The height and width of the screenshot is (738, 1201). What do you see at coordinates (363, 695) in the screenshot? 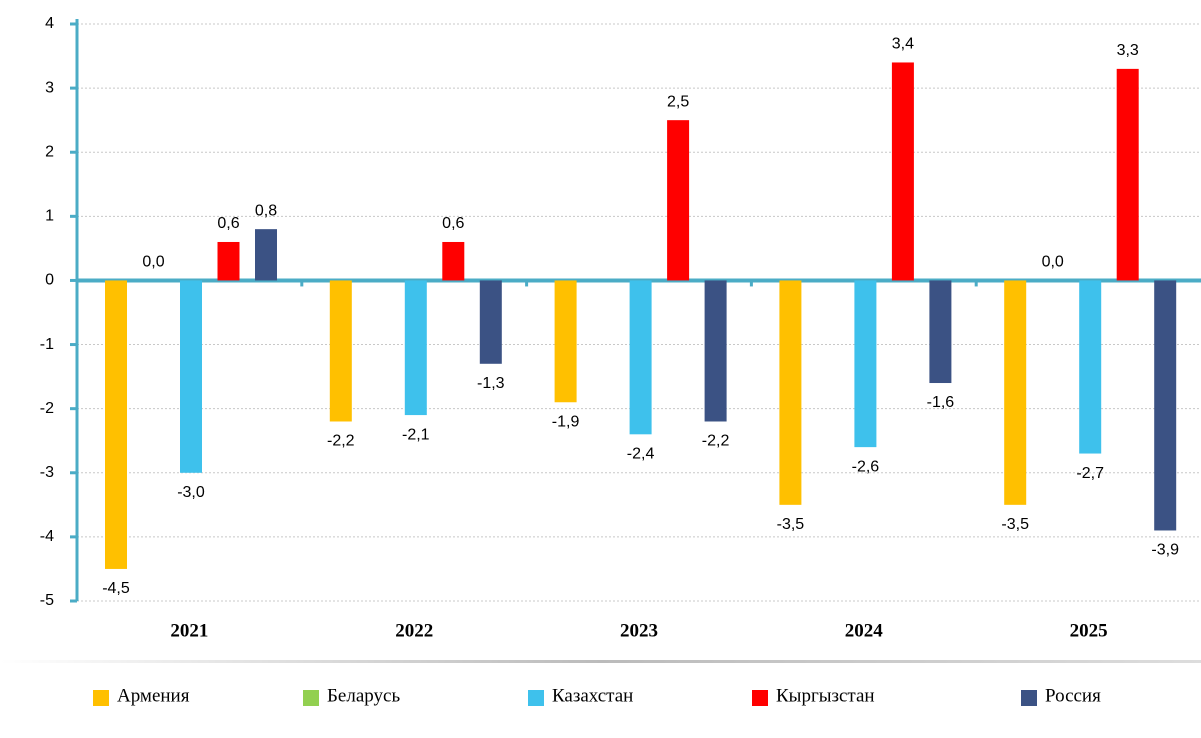
I see `legend-label: Беларусь` at bounding box center [363, 695].